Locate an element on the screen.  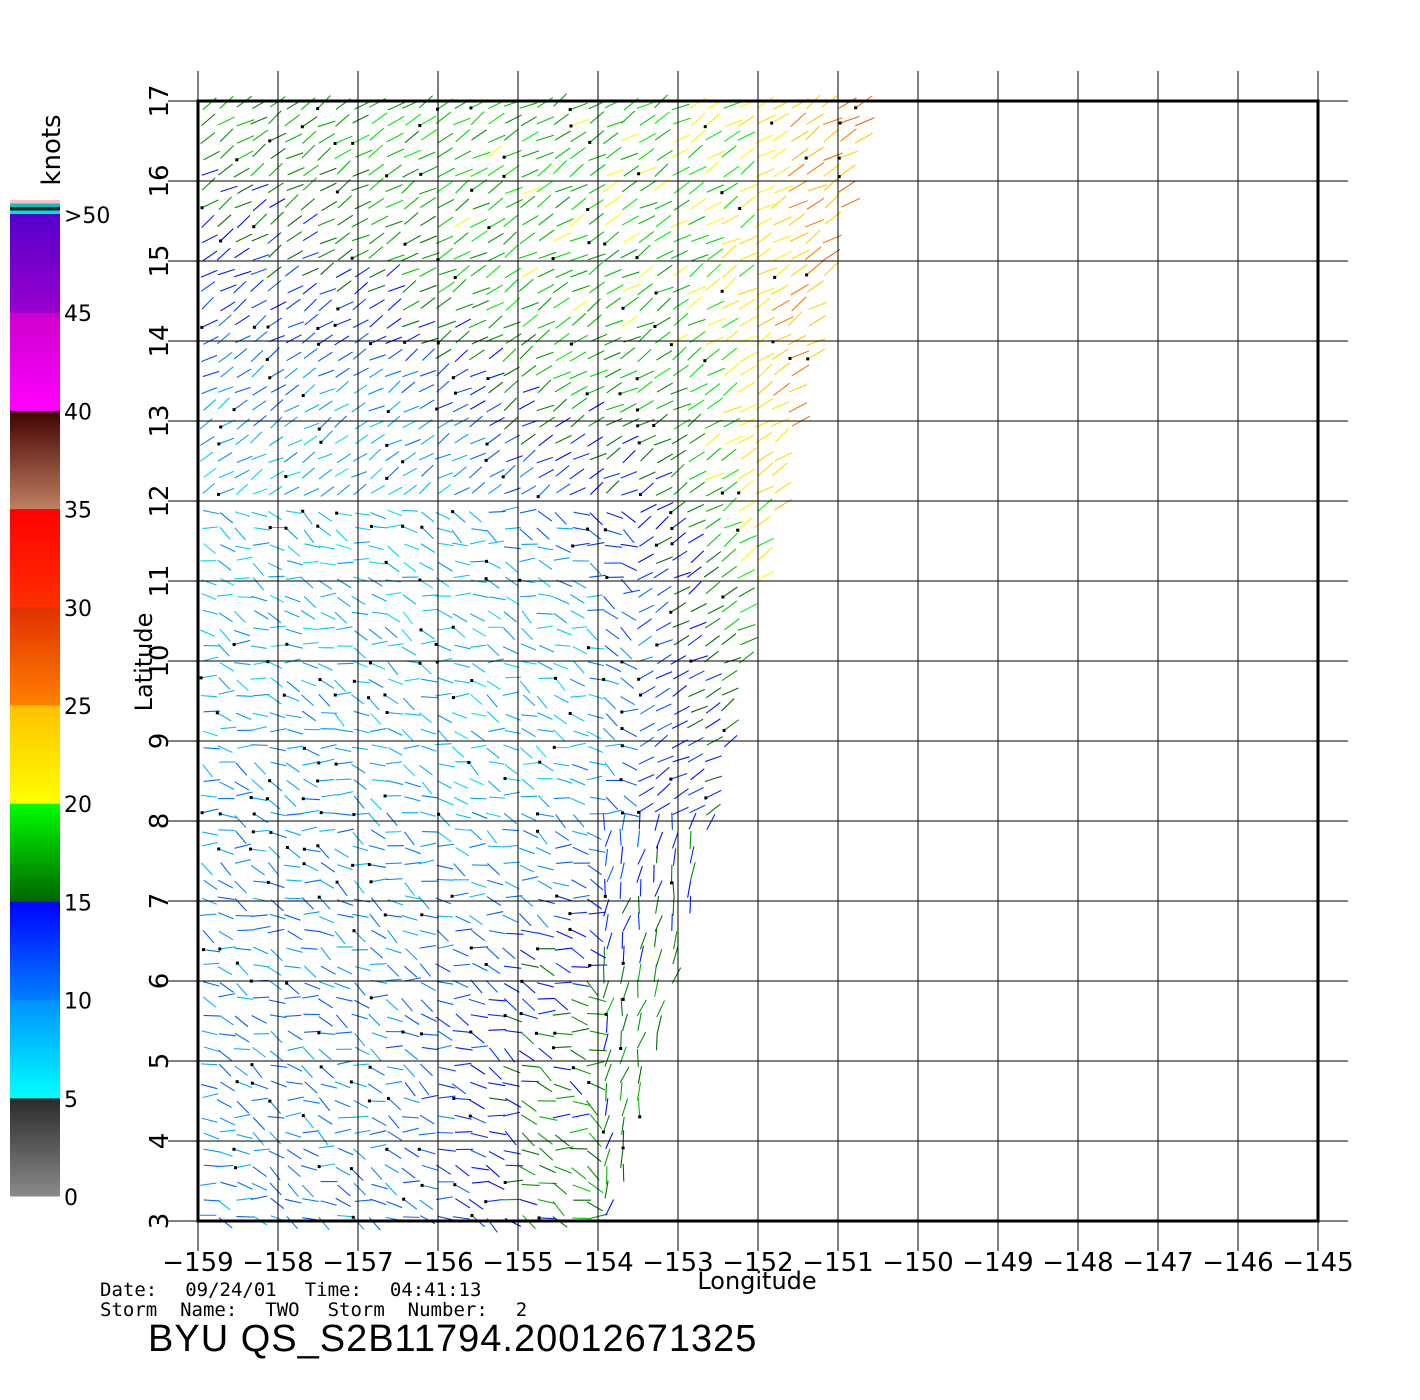
x-tick-label: −153 is located at coordinates (677, 1263).